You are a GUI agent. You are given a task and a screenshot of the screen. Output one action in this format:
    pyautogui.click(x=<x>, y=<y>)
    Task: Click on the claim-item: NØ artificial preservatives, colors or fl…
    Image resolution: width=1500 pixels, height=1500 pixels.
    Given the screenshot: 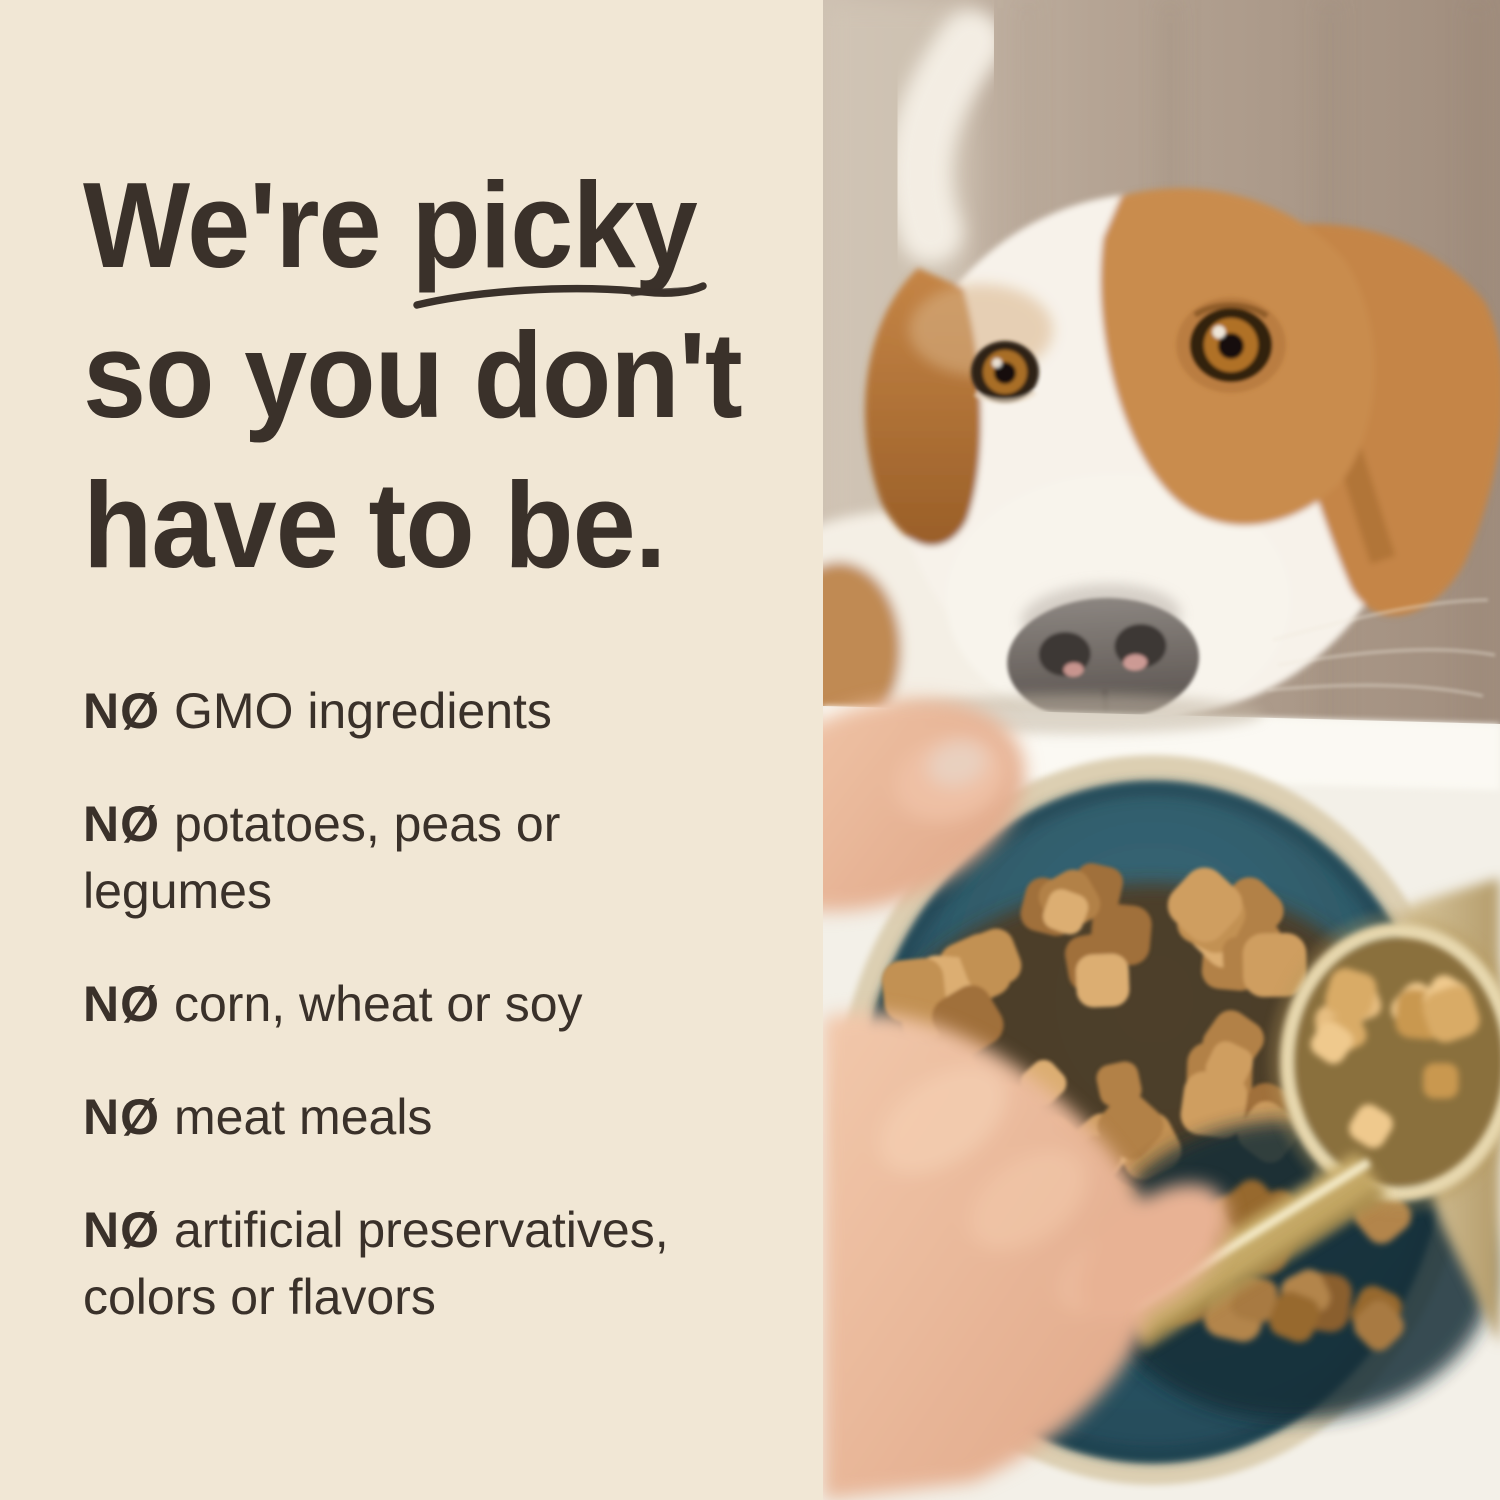 What is the action you would take?
    pyautogui.click(x=405, y=1264)
    